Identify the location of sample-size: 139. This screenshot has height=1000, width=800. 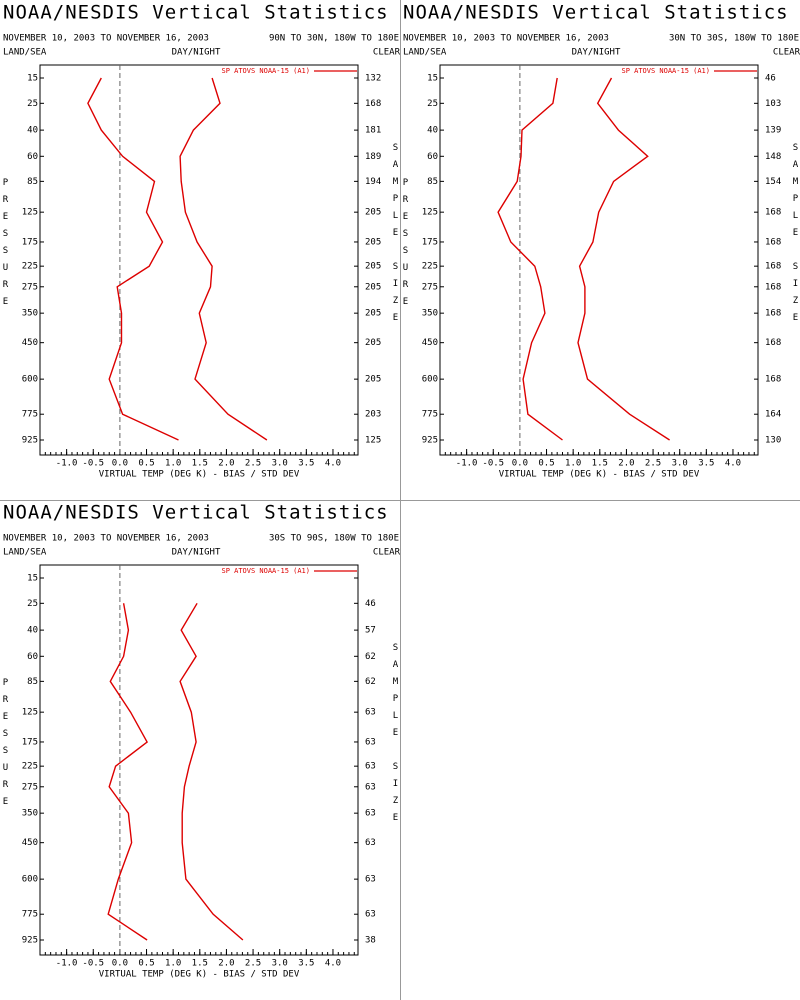
(773, 131).